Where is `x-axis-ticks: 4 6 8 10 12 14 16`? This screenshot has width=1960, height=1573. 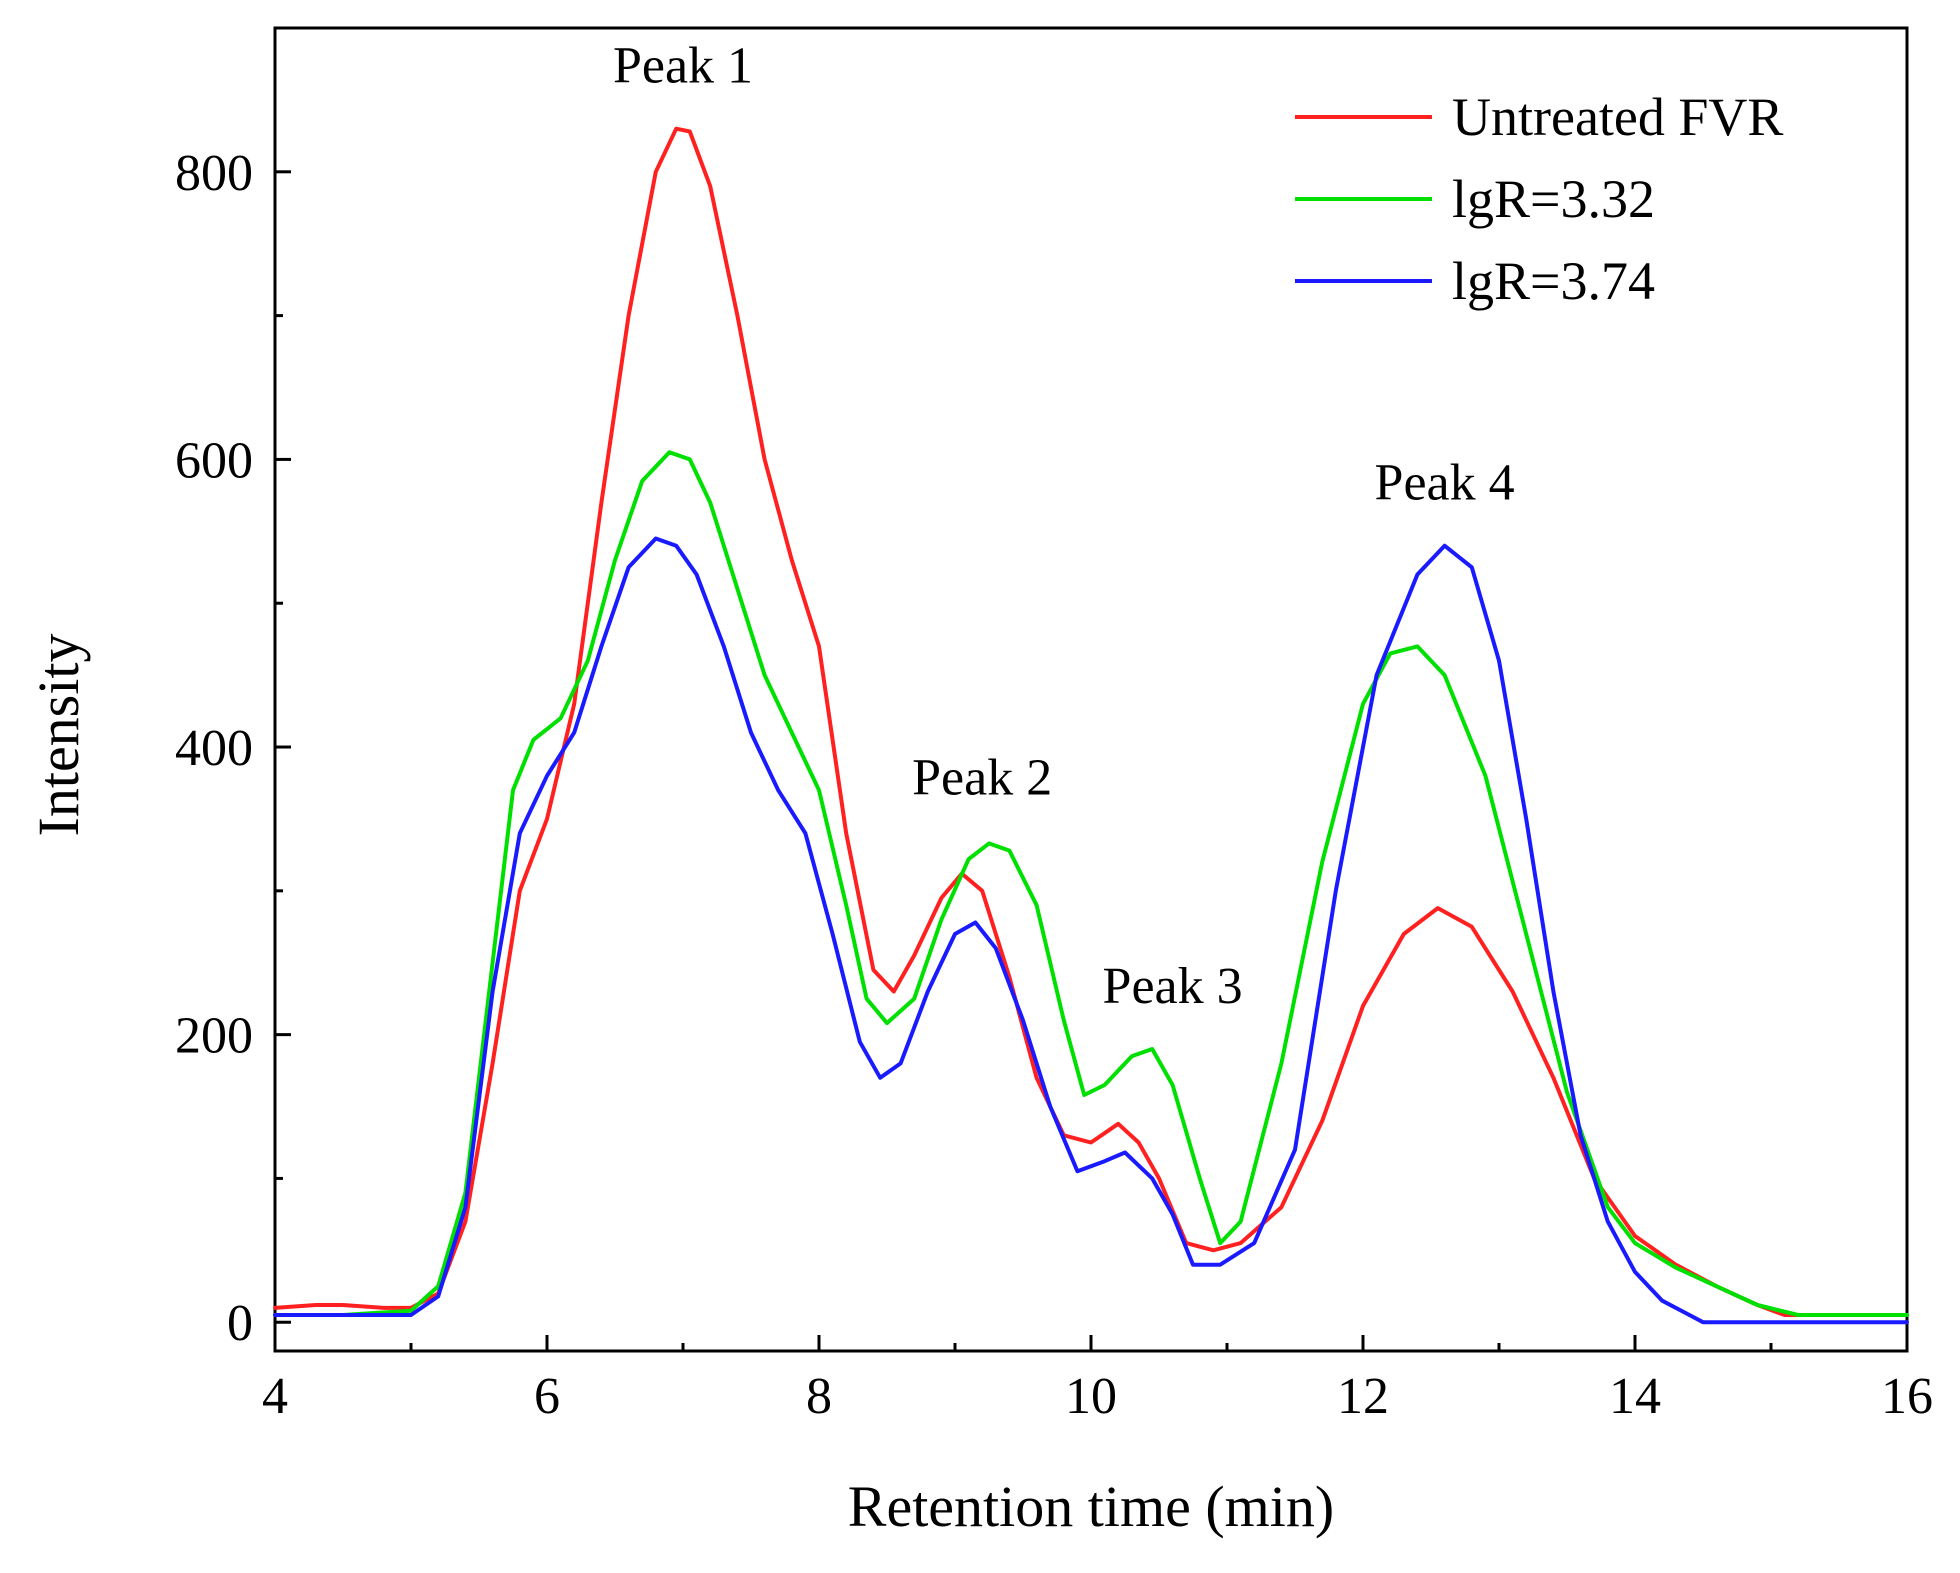 x-axis-ticks: 4 6 8 10 12 14 16 is located at coordinates (1097, 1380).